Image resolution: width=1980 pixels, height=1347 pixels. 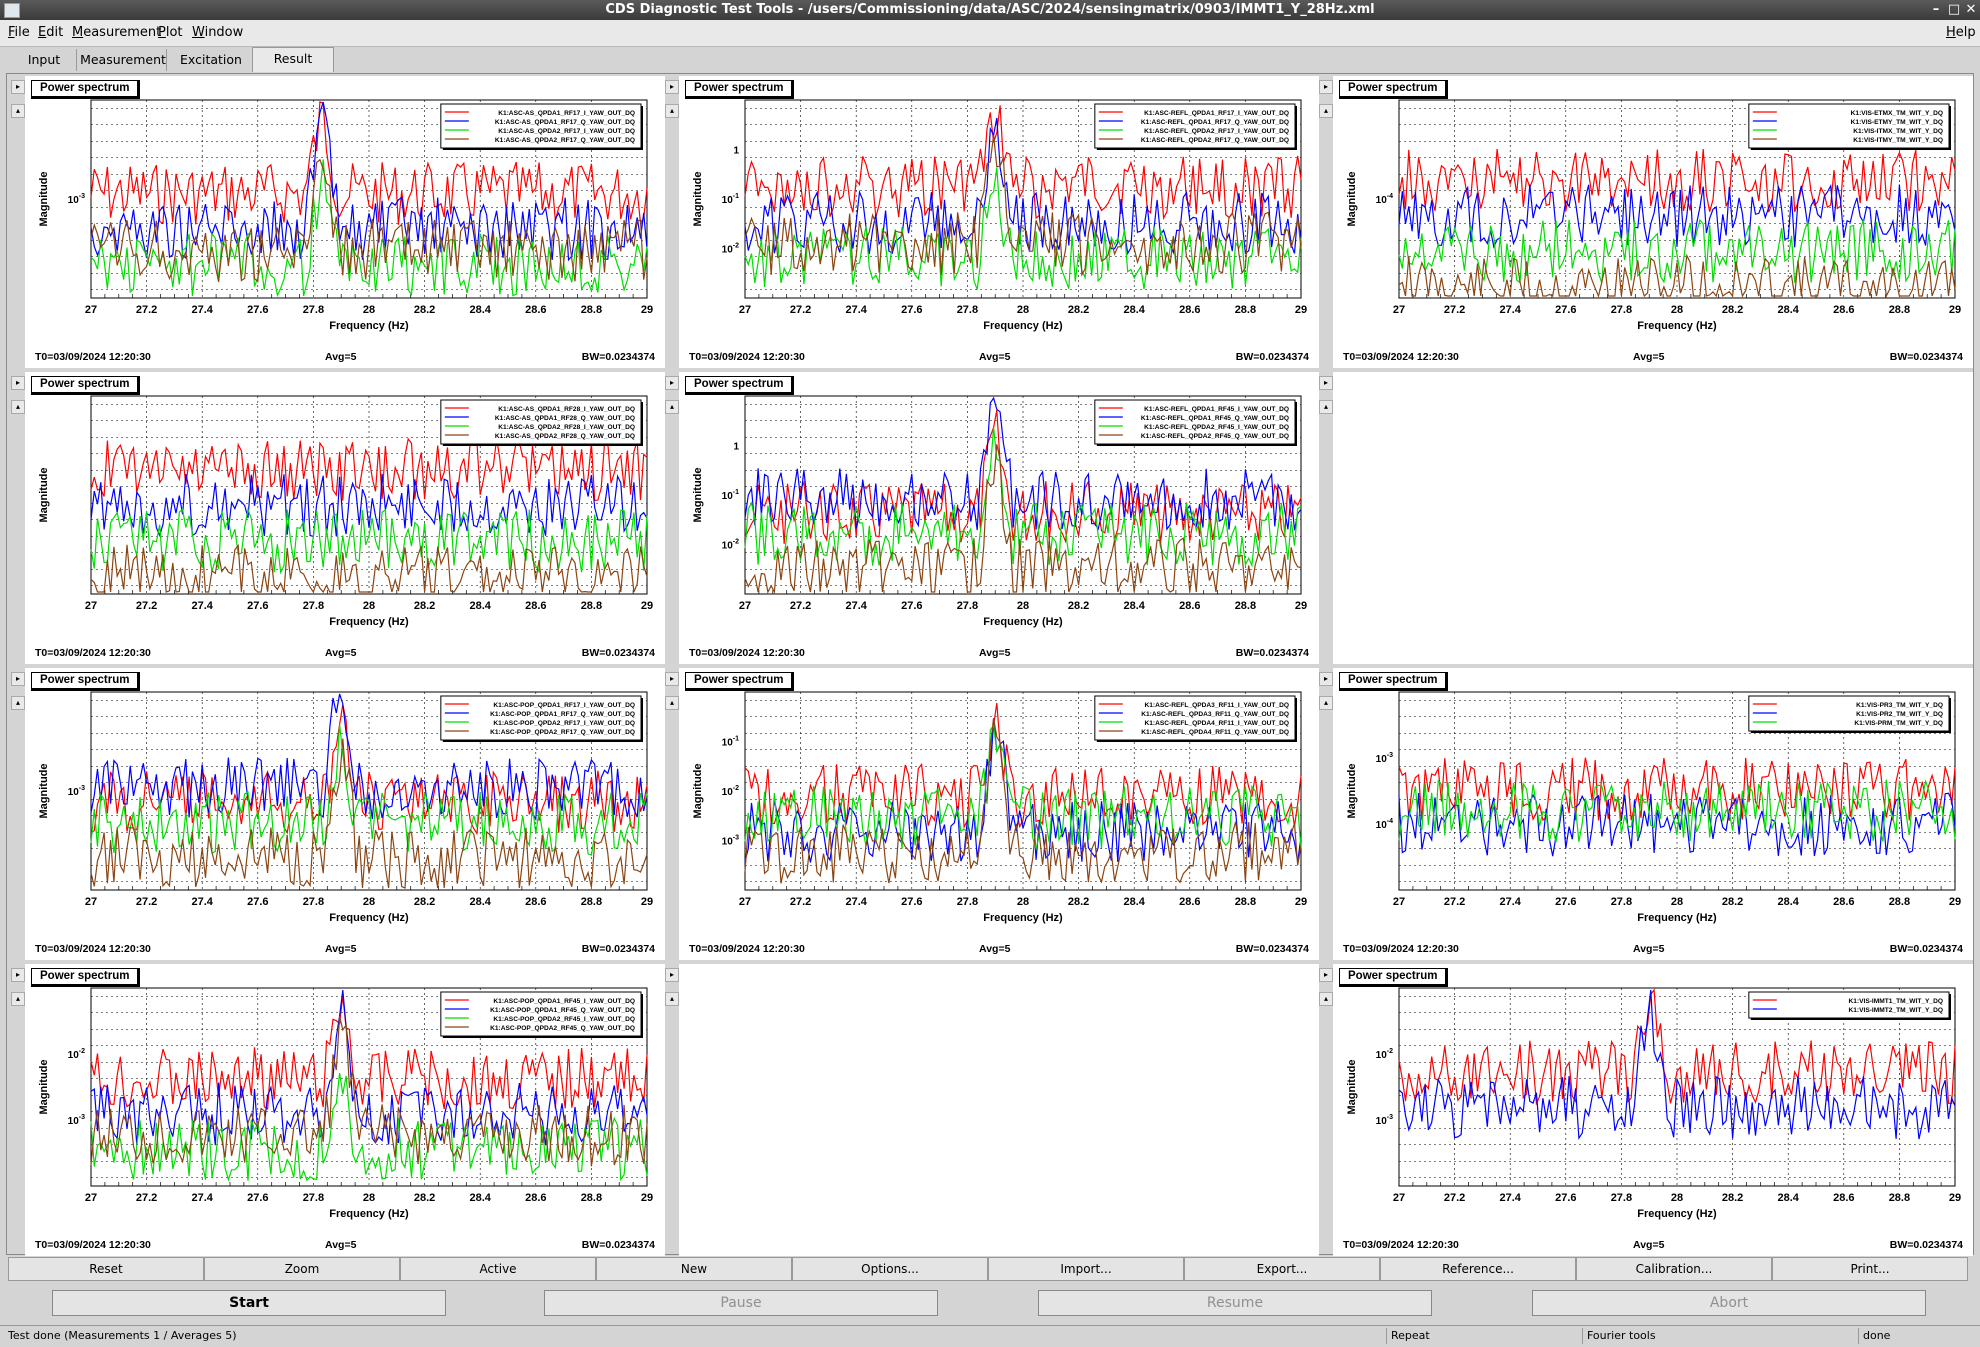 I want to click on y-axis-label: Magnitude, so click(x=44, y=1087).